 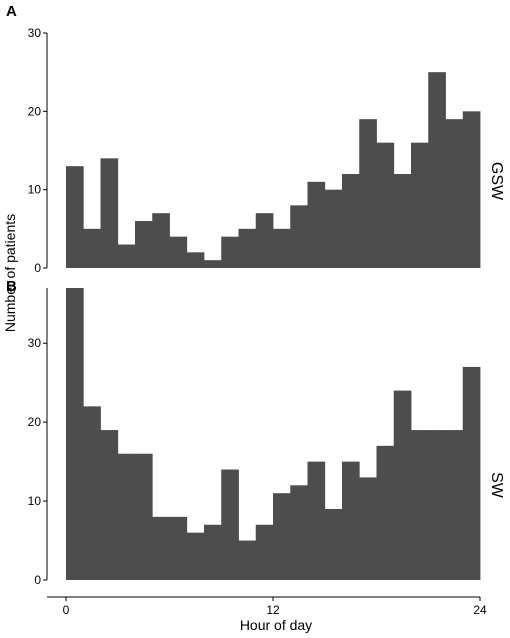 I want to click on x-tick-label: 24, so click(x=480, y=610).